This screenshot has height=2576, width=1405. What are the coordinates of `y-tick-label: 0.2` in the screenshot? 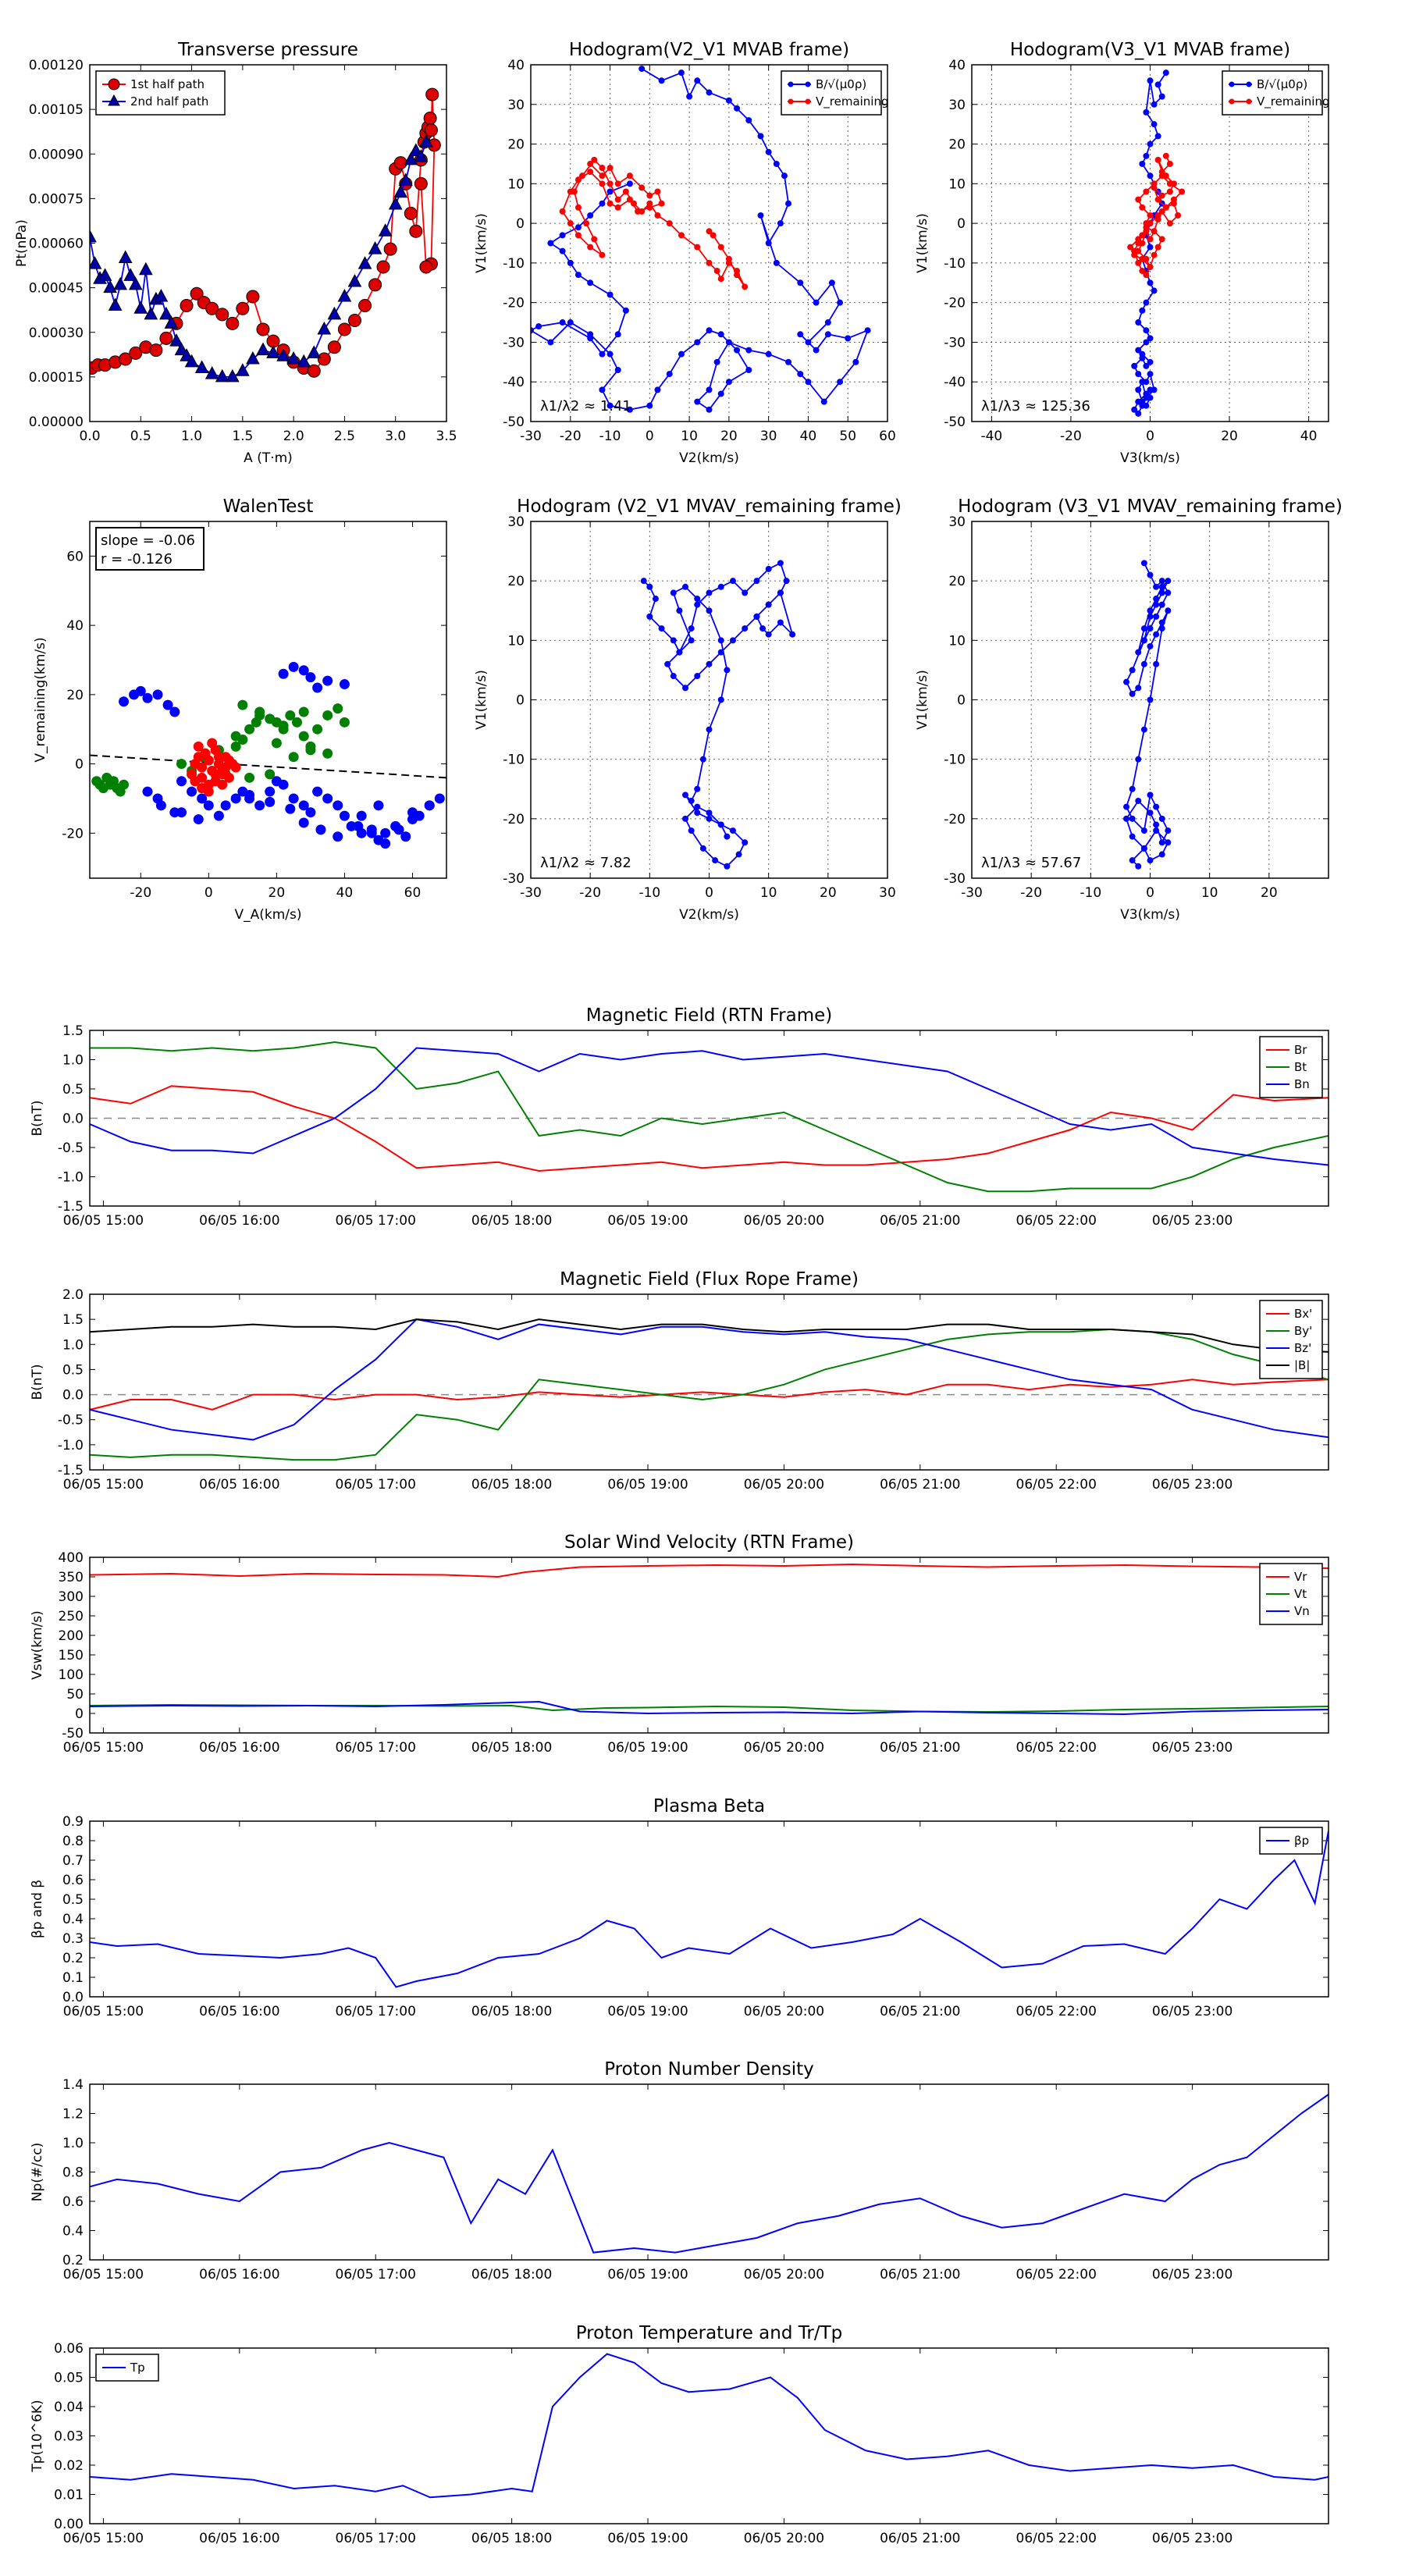 It's located at (73, 1958).